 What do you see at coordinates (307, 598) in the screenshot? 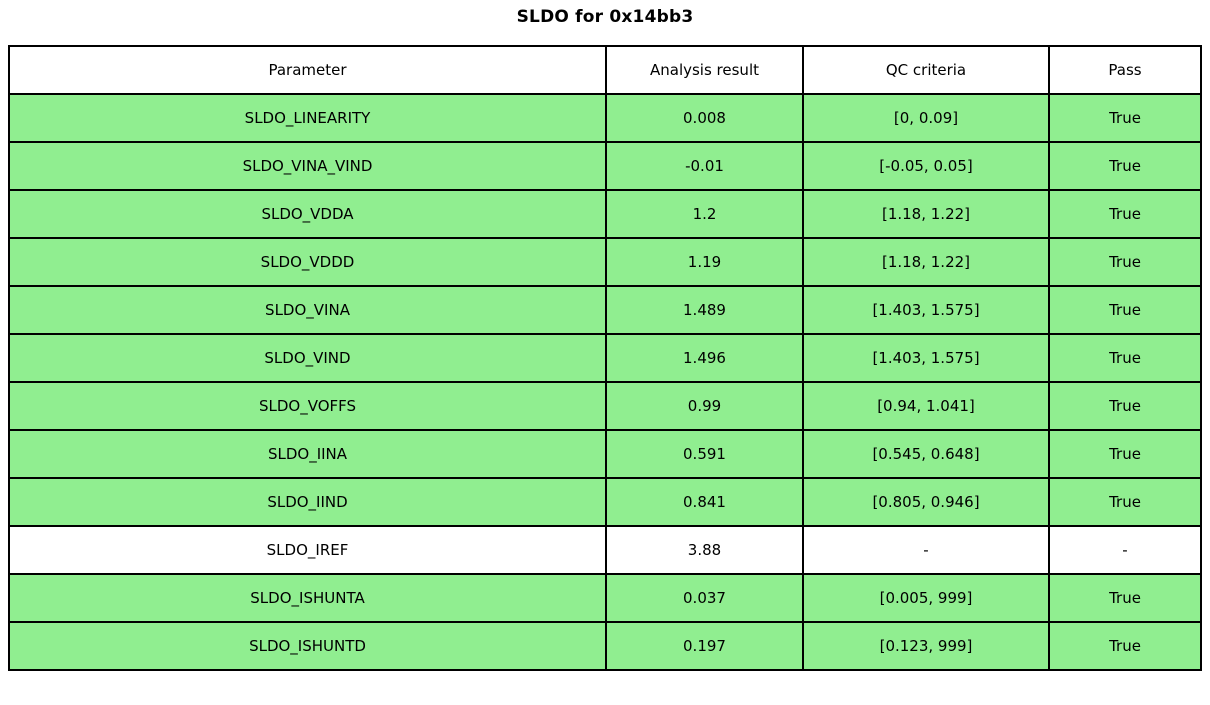
I see `cell-parameter: SLDO_ISHUNTA` at bounding box center [307, 598].